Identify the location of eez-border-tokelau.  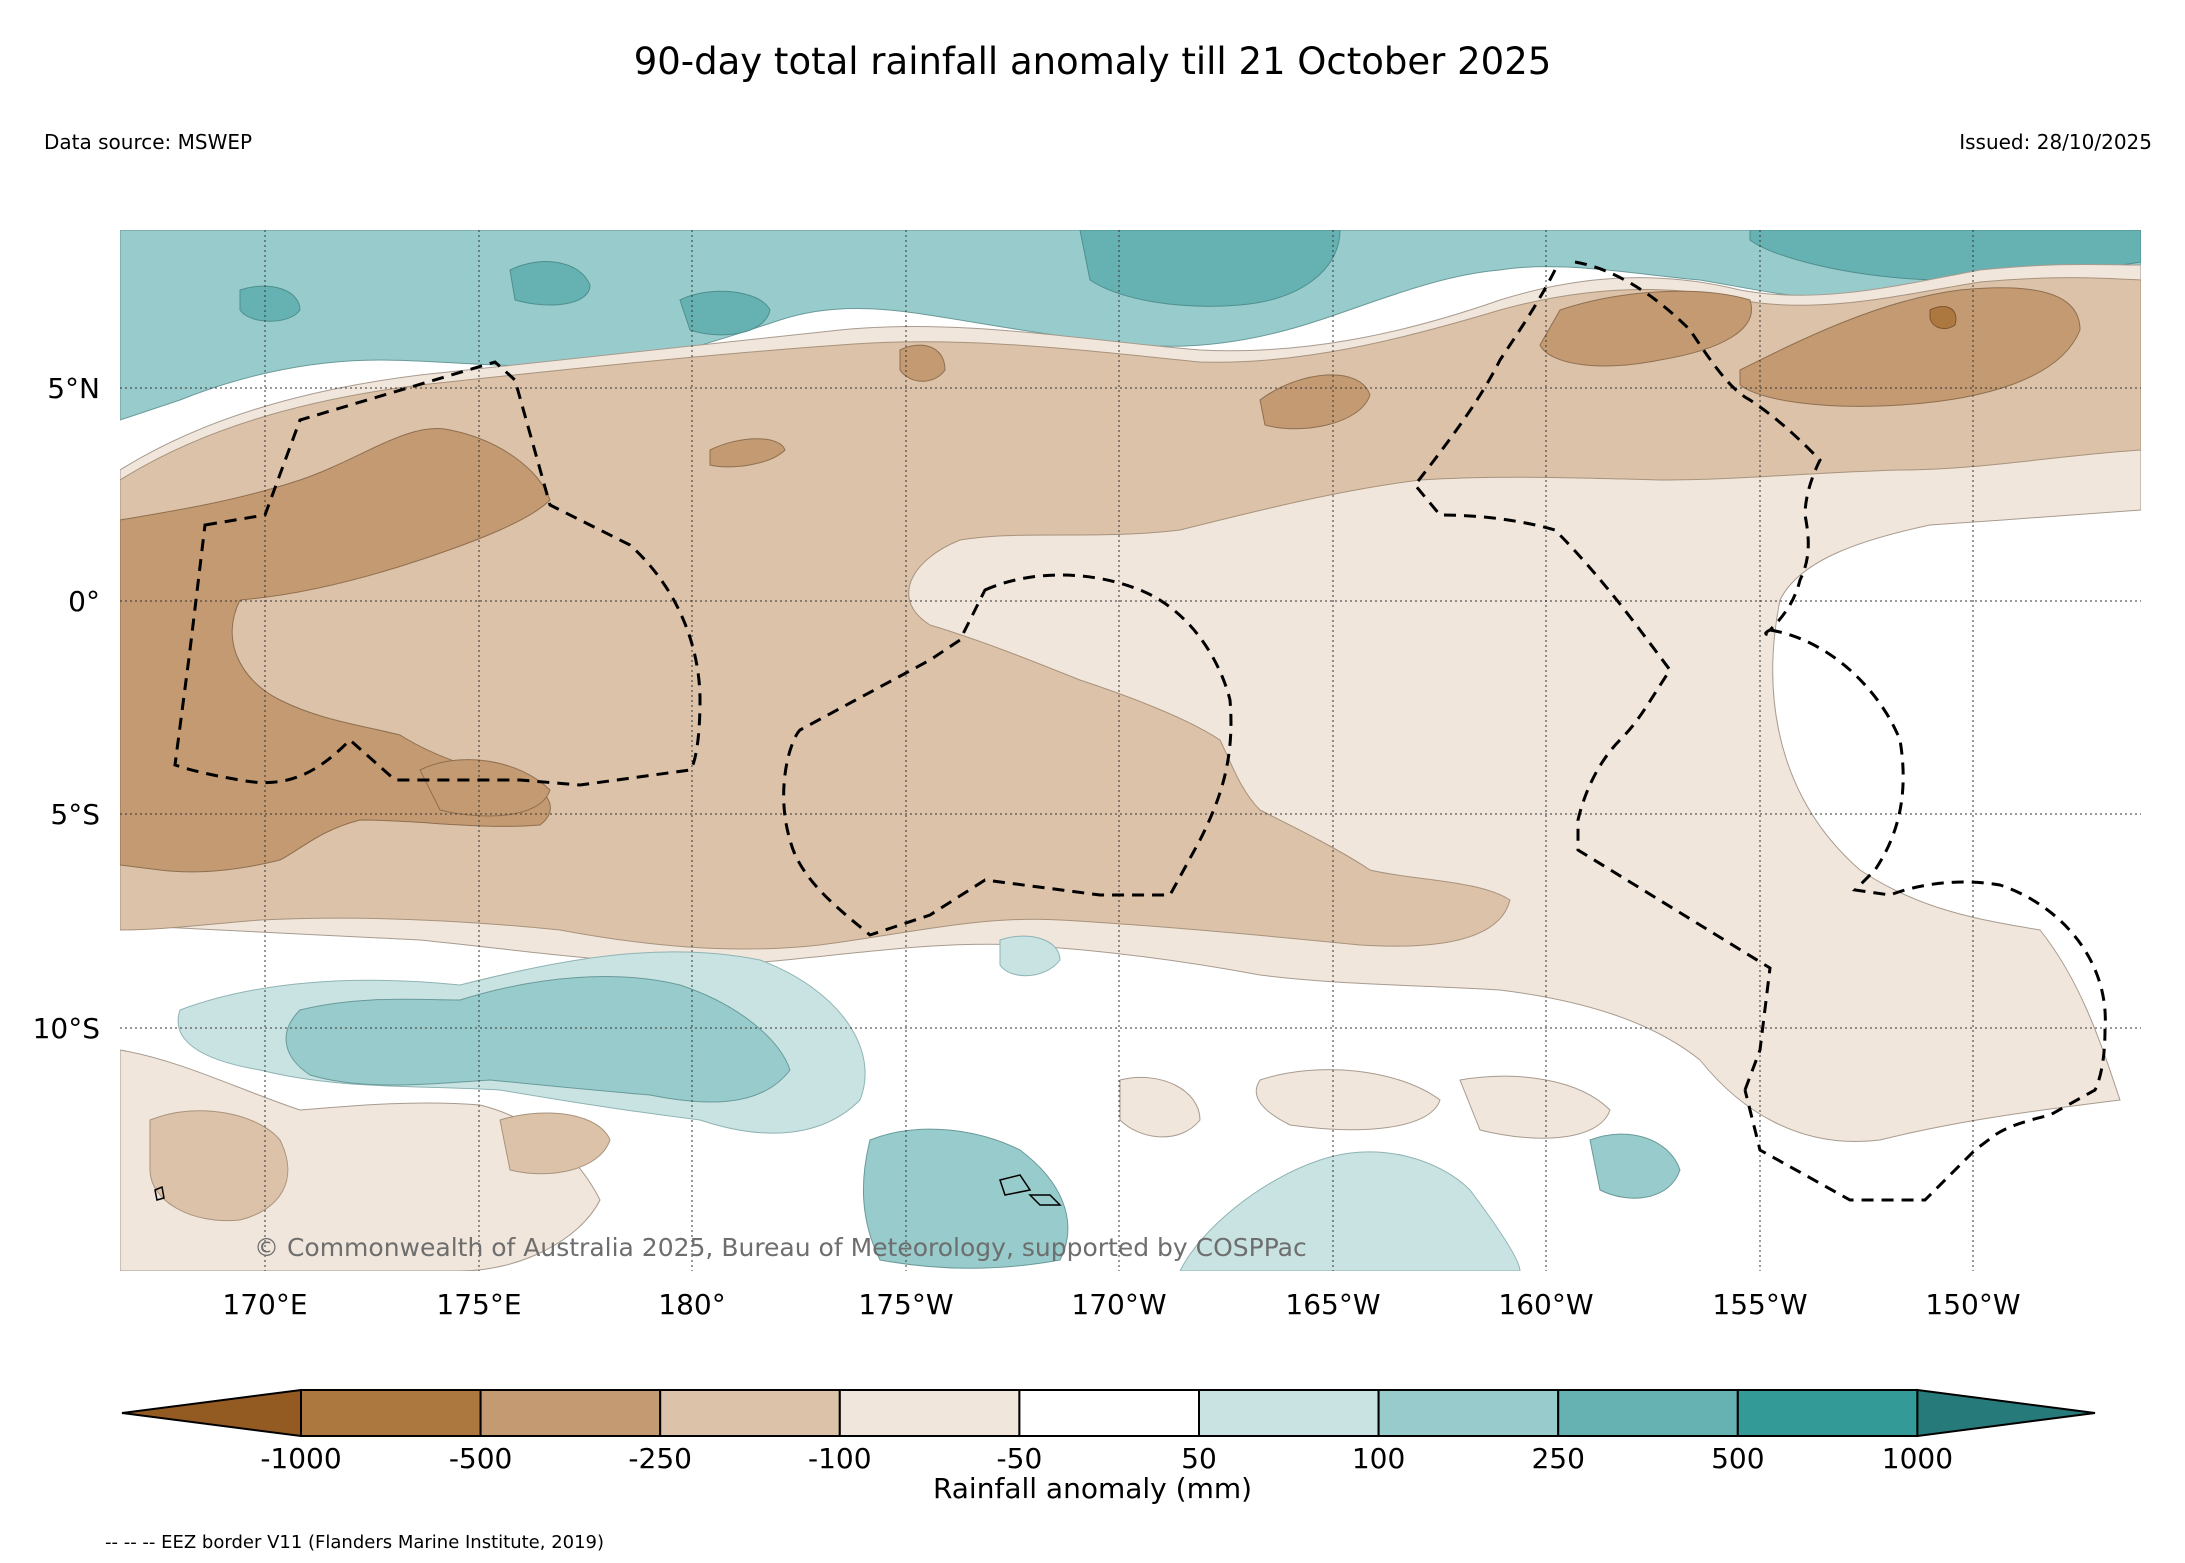
(1007, 755).